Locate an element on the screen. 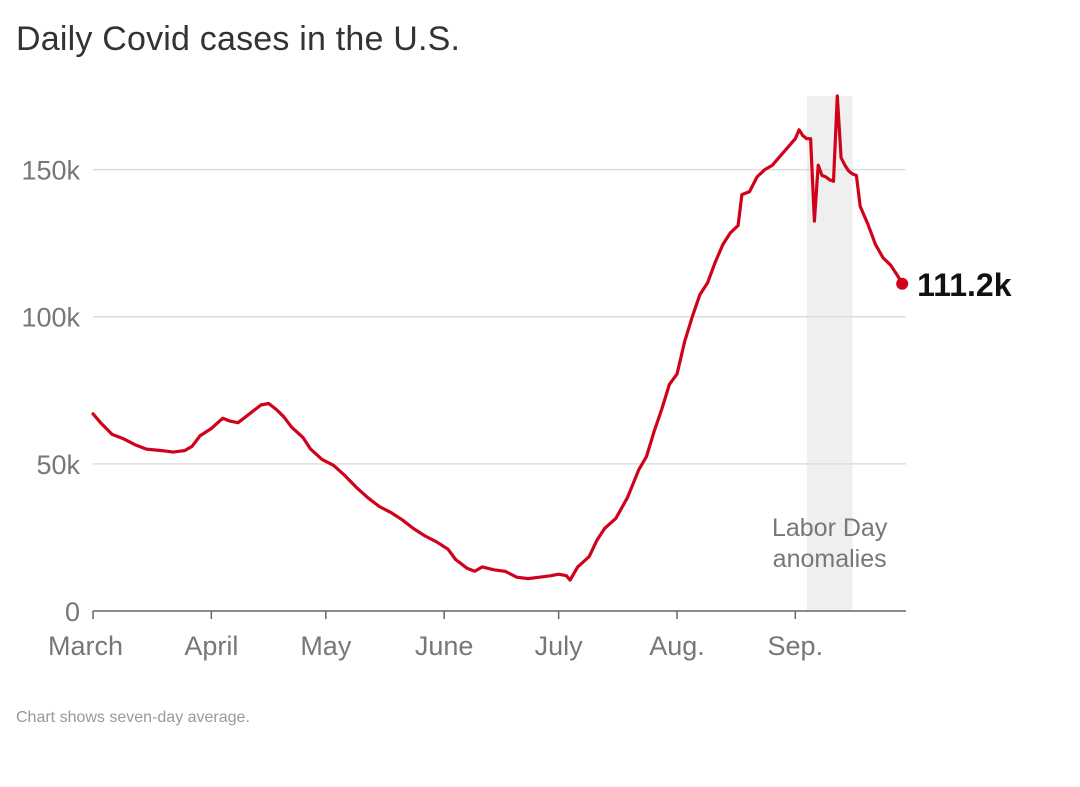 The image size is (1080, 787). end-point is located at coordinates (902, 283).